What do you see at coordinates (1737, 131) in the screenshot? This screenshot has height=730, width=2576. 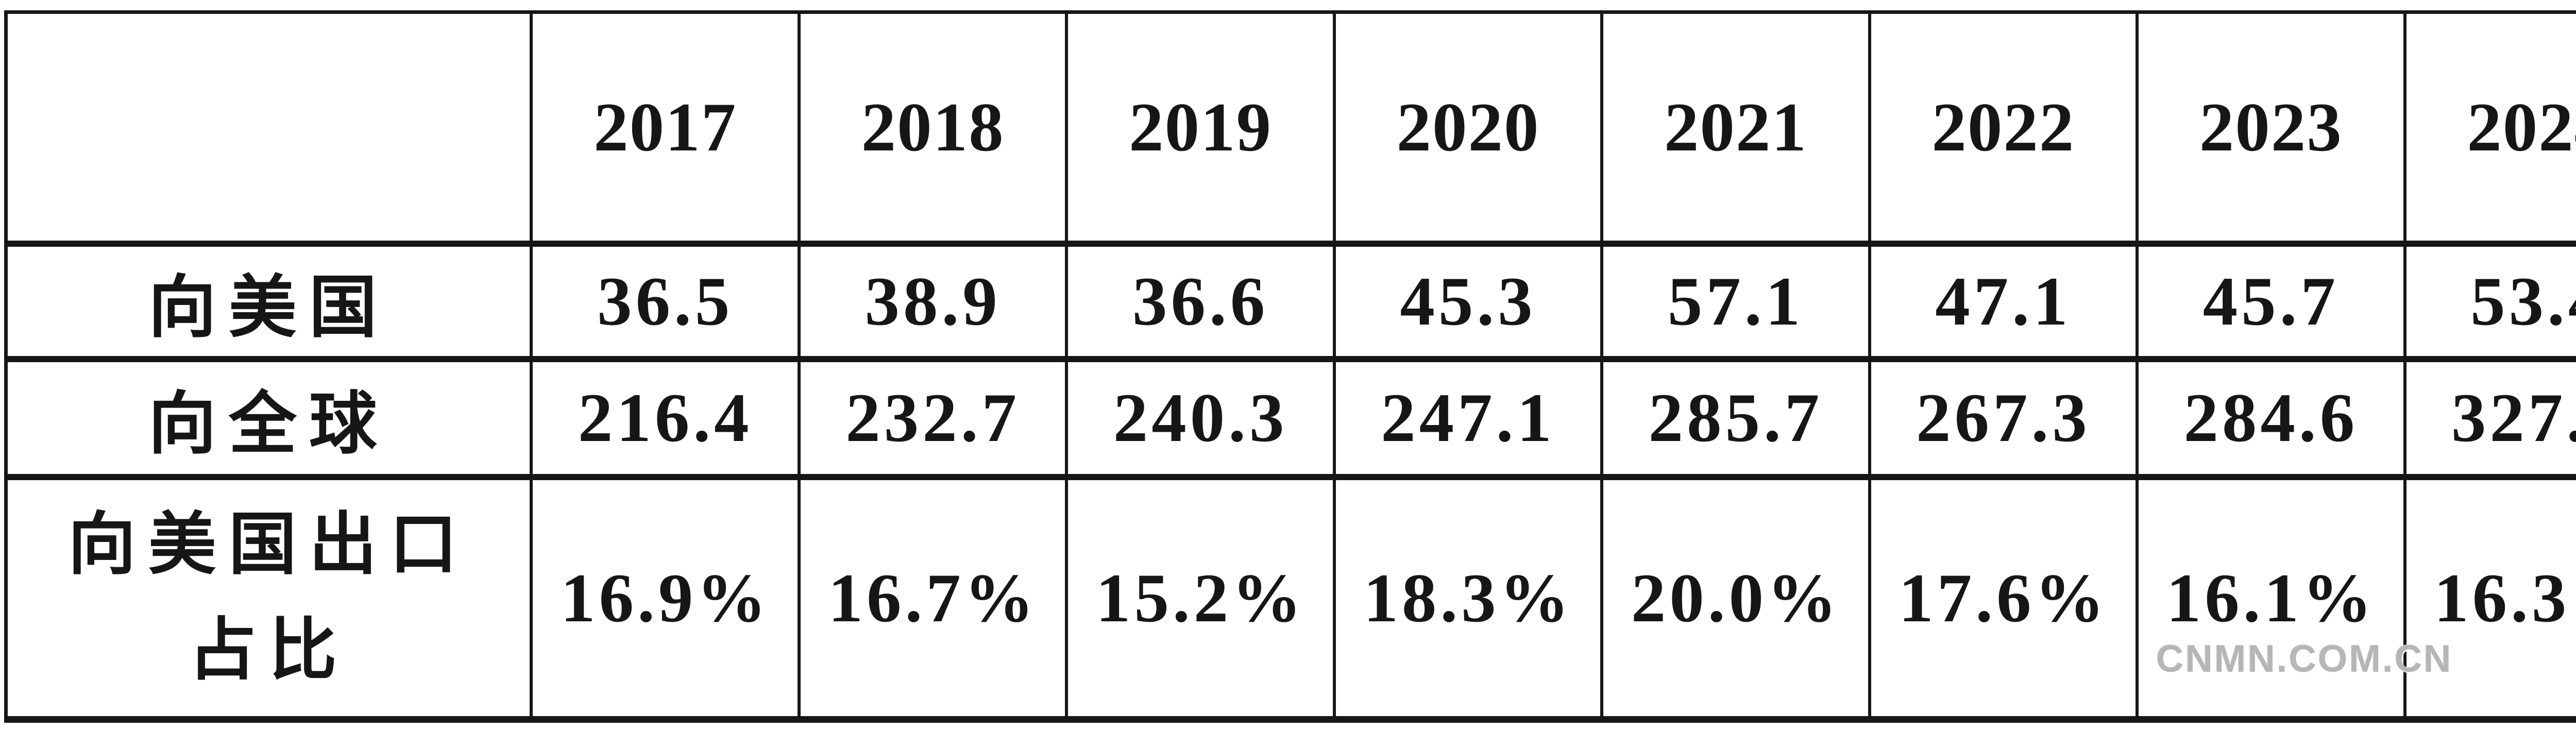 I see `col-header-2021: 2021` at bounding box center [1737, 131].